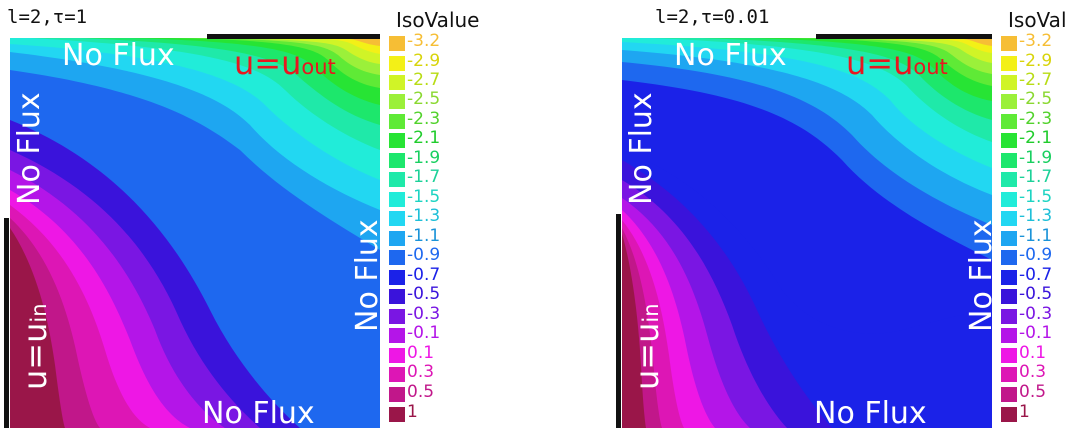 Image resolution: width=1065 pixels, height=434 pixels. I want to click on top-noflux-label: No Flux, so click(730, 55).